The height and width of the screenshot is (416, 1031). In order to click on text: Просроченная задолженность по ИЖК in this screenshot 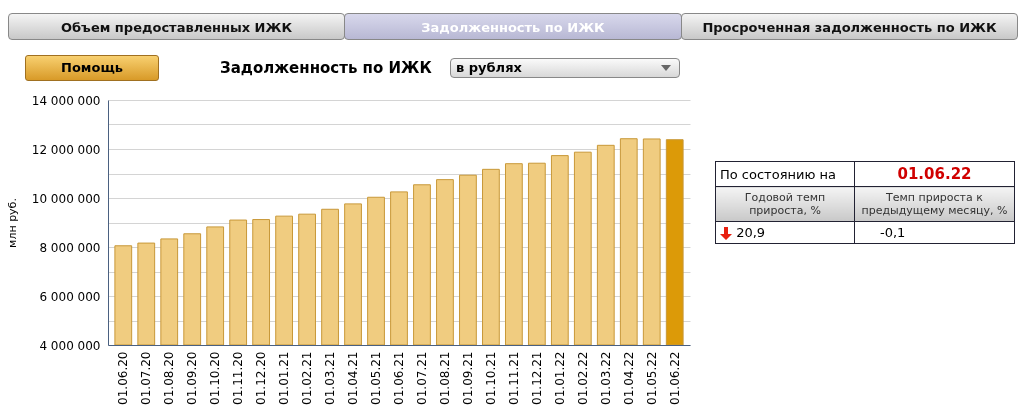, I will do `click(849, 26)`.